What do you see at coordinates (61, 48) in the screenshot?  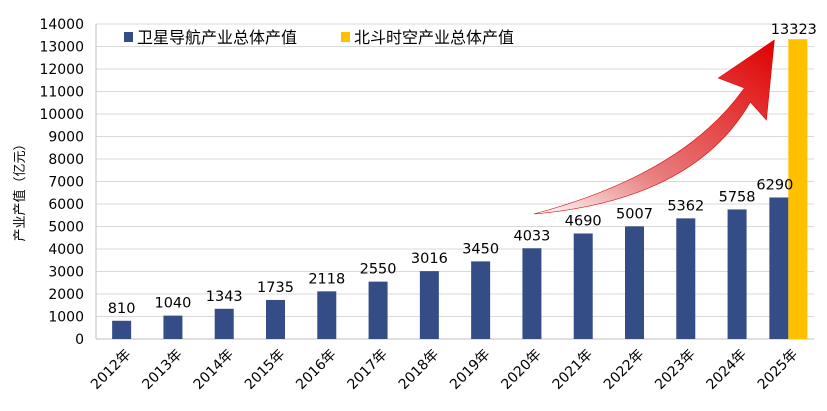 I see `y-tick-label: 13000` at bounding box center [61, 48].